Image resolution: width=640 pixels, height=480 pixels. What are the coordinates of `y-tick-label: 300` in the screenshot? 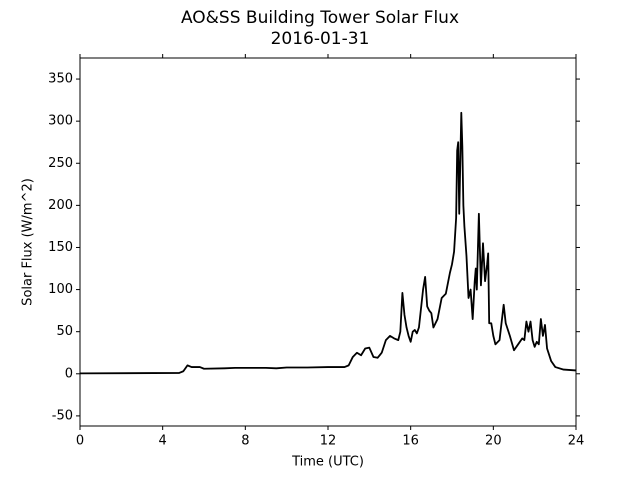 It's located at (60, 121).